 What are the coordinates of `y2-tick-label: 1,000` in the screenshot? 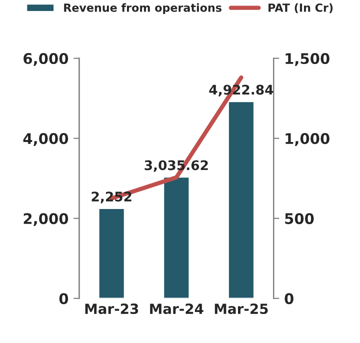 It's located at (308, 139).